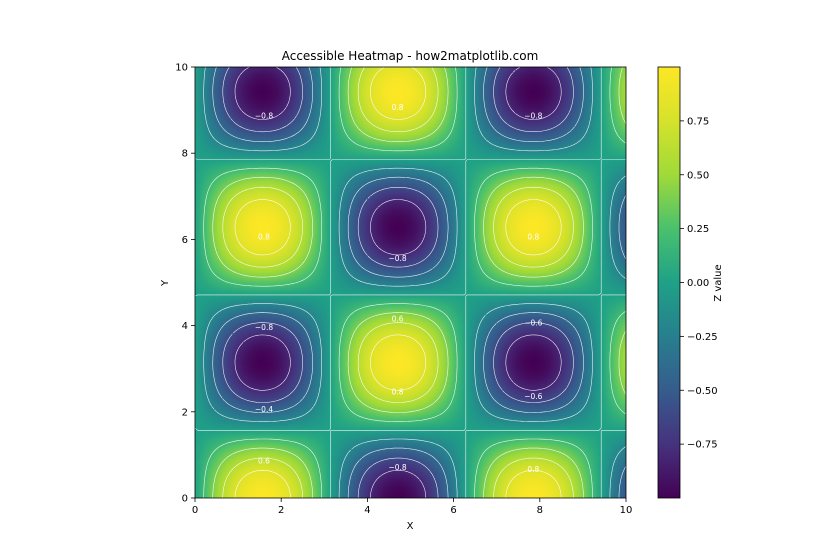 The image size is (840, 560). I want to click on x-tick-label: 6, so click(453, 510).